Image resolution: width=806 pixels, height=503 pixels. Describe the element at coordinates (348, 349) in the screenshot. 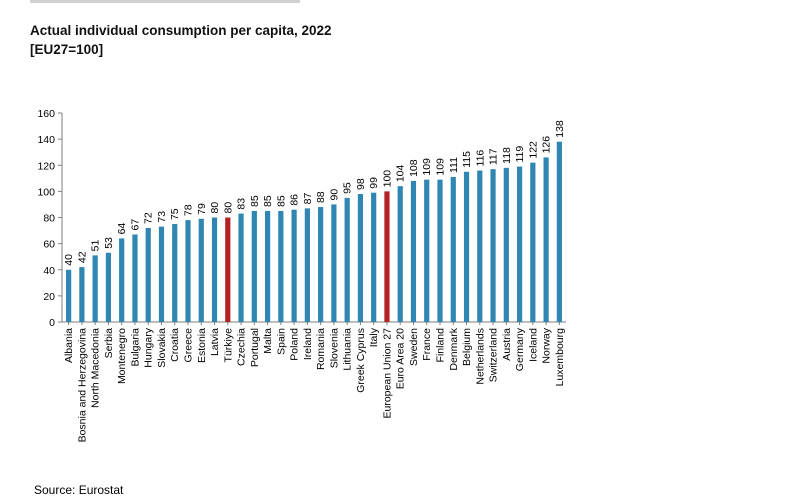

I see `category-label: Lithuania` at that location.